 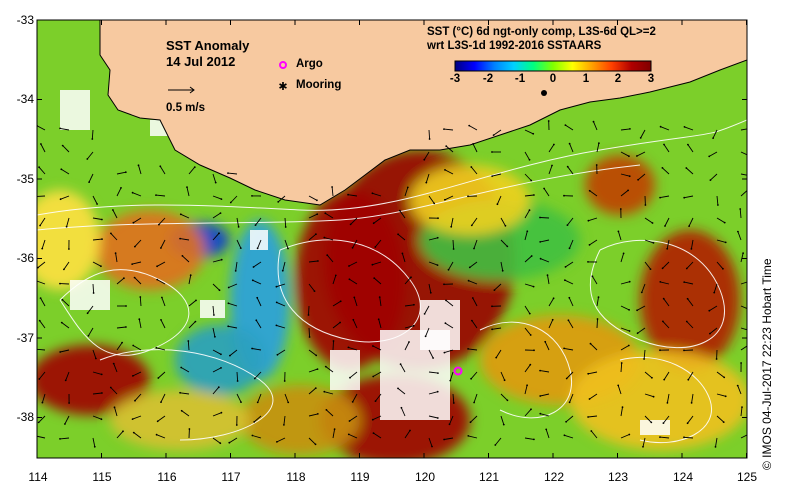 What do you see at coordinates (489, 477) in the screenshot?
I see `lon-tick-label: 121` at bounding box center [489, 477].